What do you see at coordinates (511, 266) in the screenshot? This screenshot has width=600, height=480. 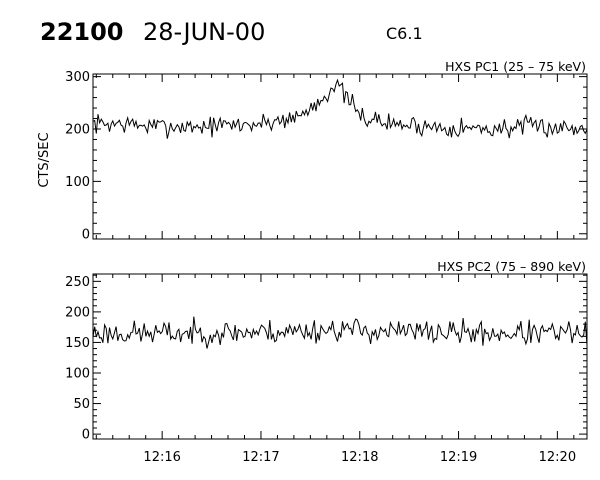 I see `panel-title: HXS PC2 (75 – 890 keV)` at bounding box center [511, 266].